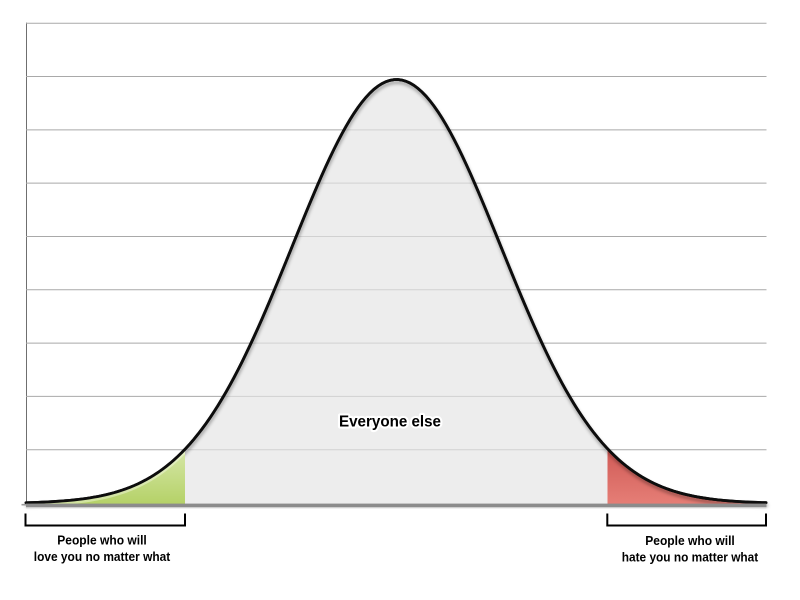  I want to click on svg-text: love you no matter what, so click(102, 557).